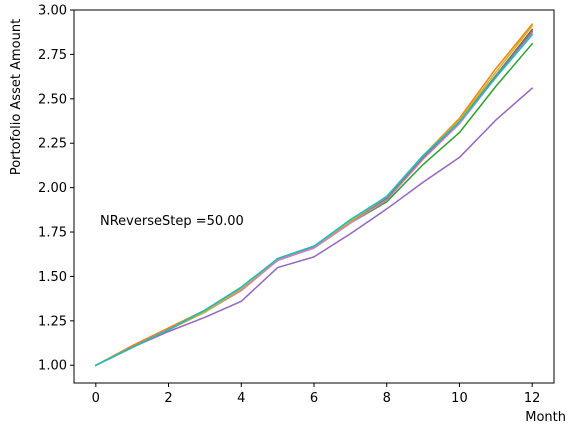 The image size is (576, 435). What do you see at coordinates (52, 321) in the screenshot?
I see `y-tick-label: 1.25` at bounding box center [52, 321].